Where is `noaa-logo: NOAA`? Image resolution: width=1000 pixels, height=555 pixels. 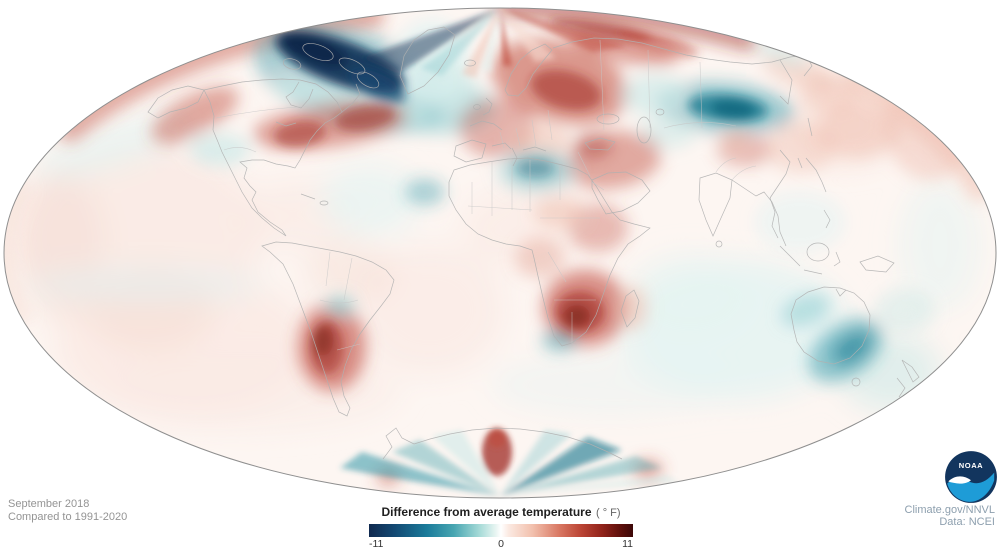 noaa-logo: NOAA is located at coordinates (971, 477).